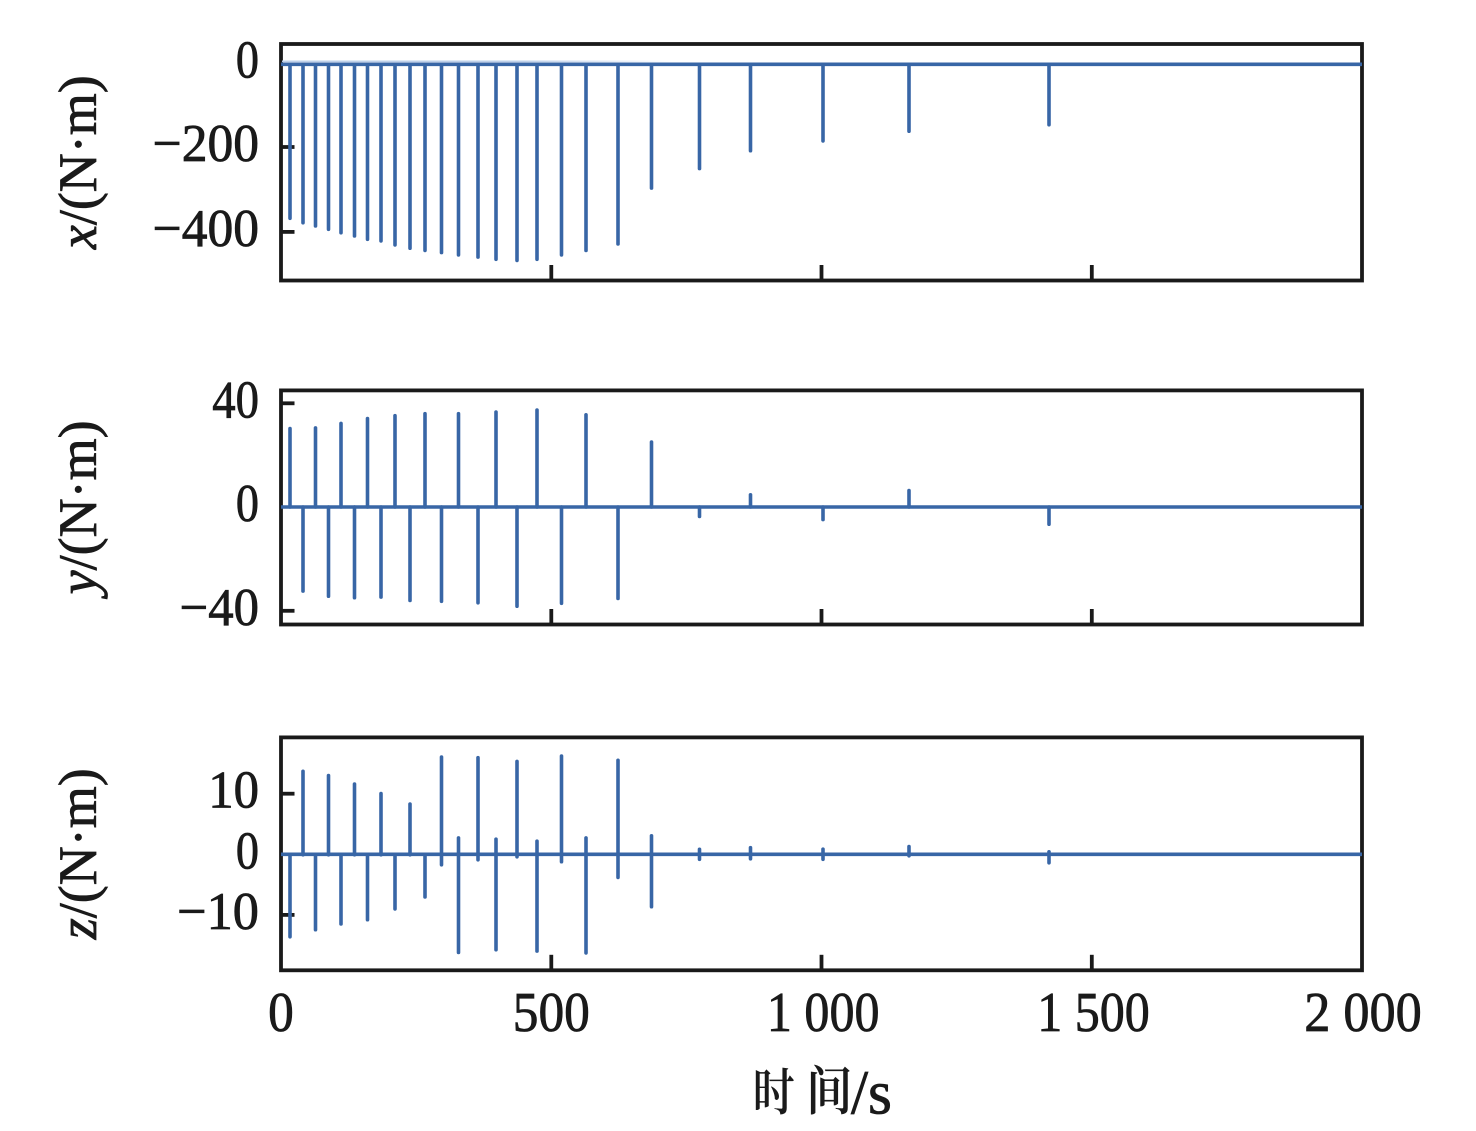 The image size is (1476, 1131). What do you see at coordinates (871, 1092) in the screenshot?
I see `svg-text: /s` at bounding box center [871, 1092].